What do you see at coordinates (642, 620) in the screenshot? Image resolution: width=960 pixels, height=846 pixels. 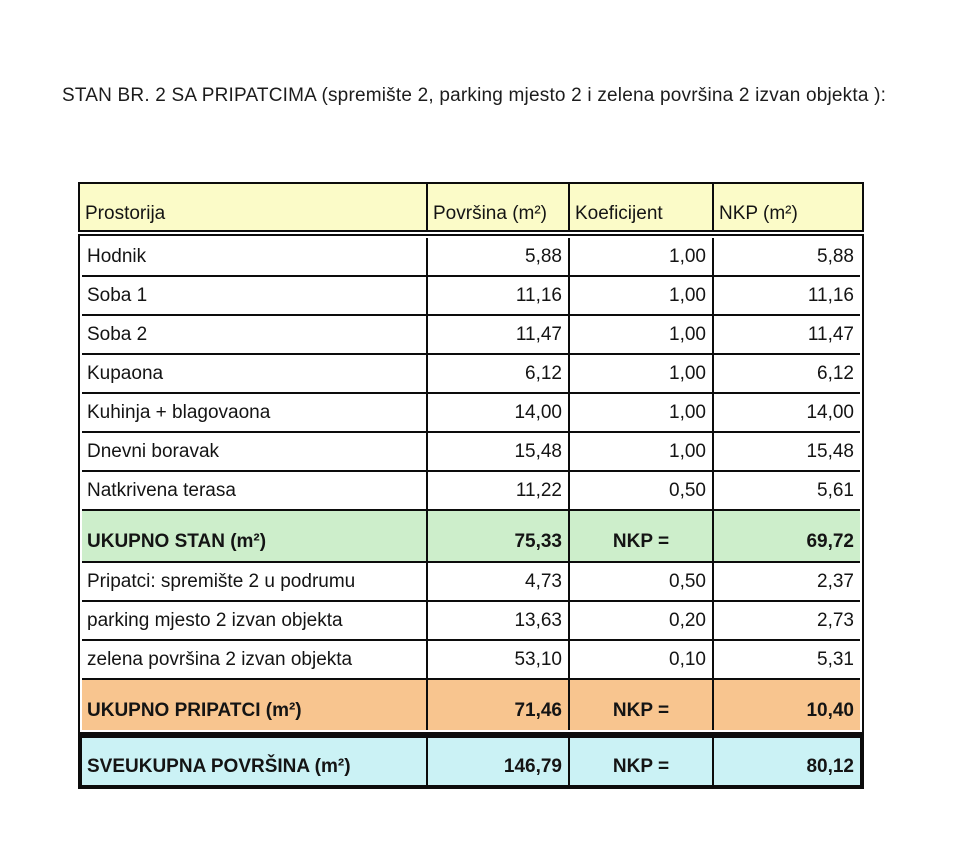 I see `cell-coefficient: 0,20` at bounding box center [642, 620].